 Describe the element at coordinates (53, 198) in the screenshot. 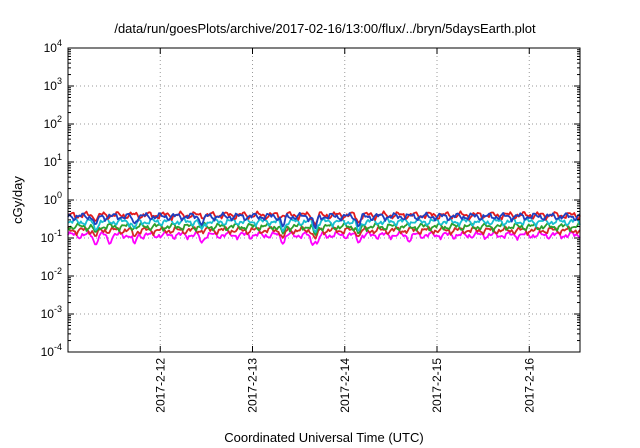

I see `y-tick-label: 10⁰` at that location.